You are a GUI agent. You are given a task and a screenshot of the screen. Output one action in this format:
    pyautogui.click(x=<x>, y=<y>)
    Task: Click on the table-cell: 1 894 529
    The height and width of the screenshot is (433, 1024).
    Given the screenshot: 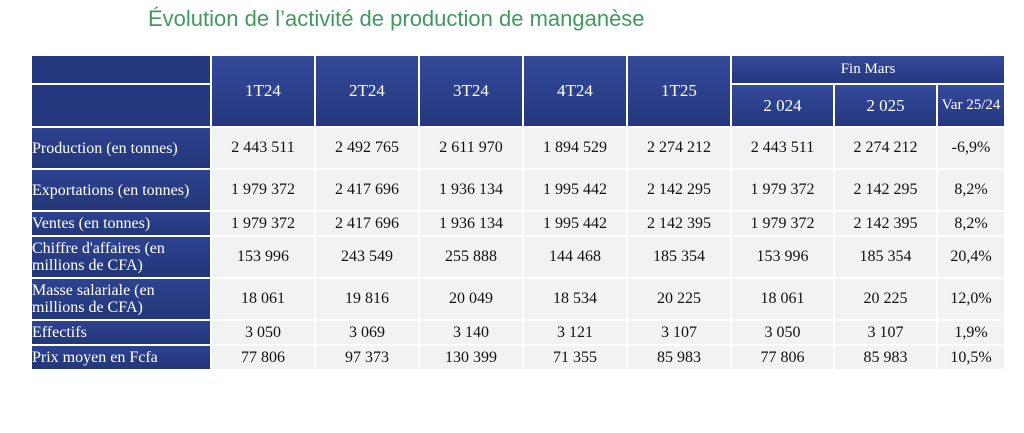 What is the action you would take?
    pyautogui.click(x=575, y=148)
    